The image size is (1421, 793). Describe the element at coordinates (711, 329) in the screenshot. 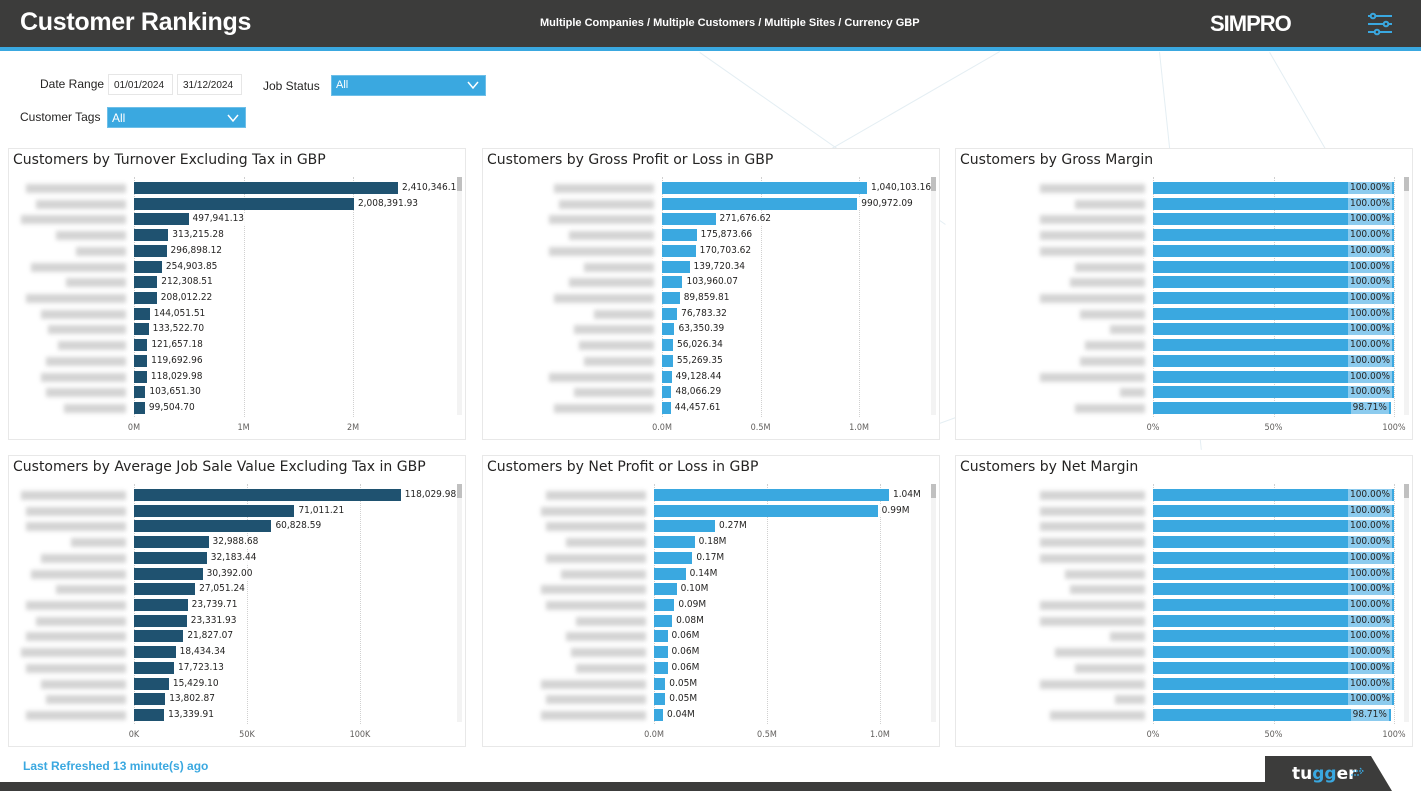

I see `bar-row: 63,350.39` at that location.